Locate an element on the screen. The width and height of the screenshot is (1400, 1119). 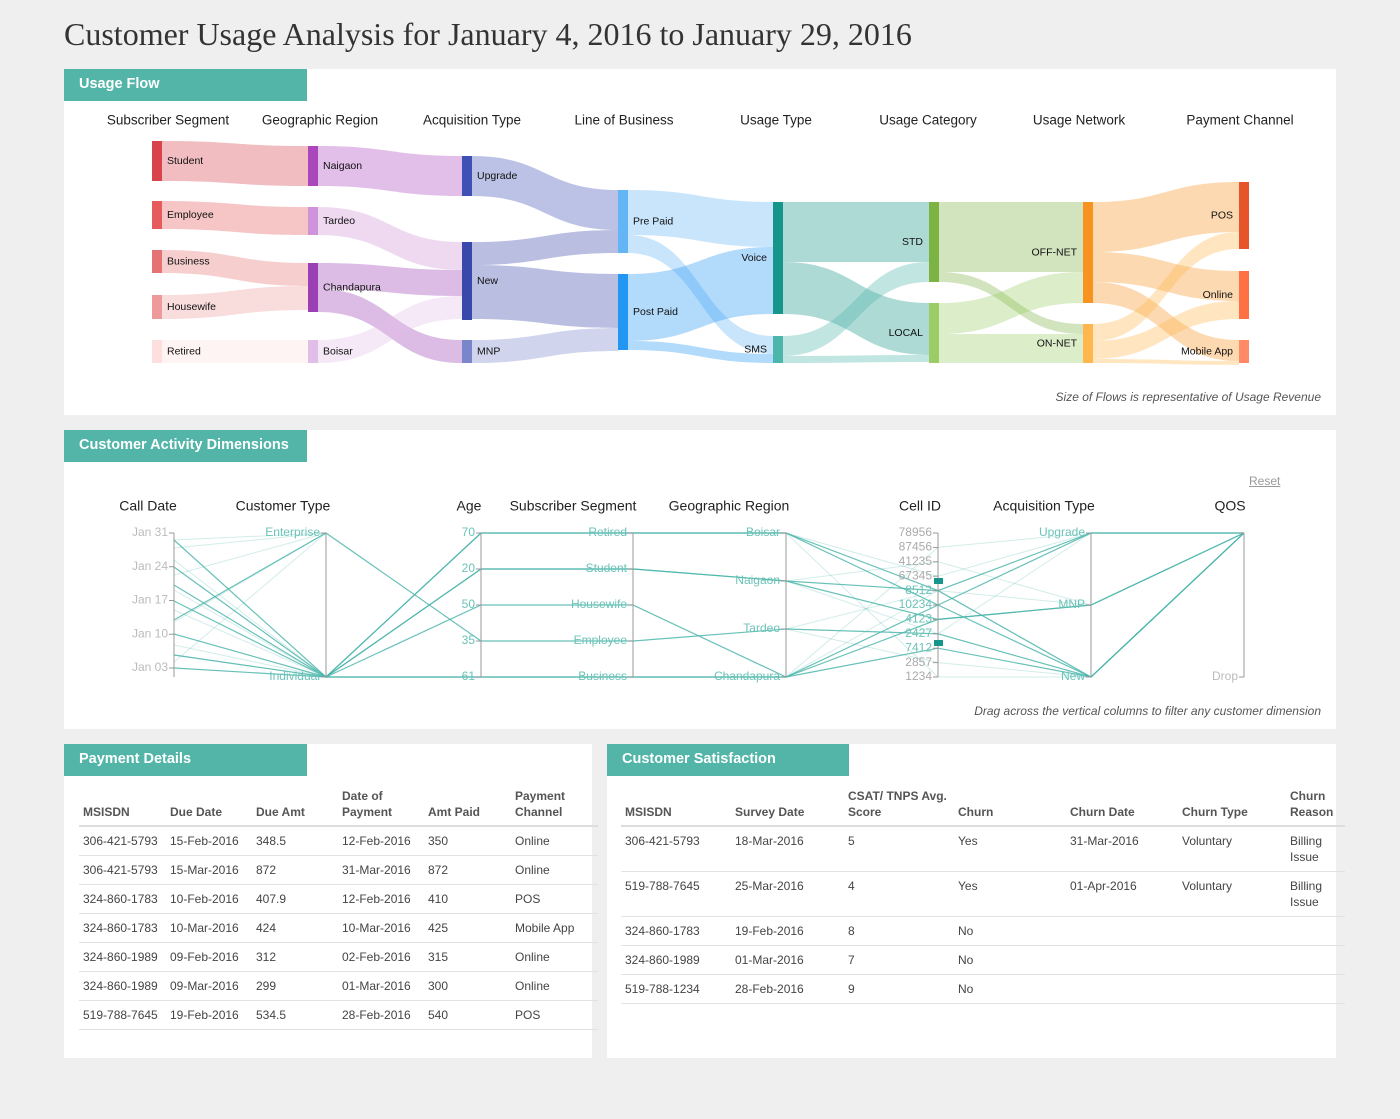
column-header: Churn Date is located at coordinates (1122, 807).